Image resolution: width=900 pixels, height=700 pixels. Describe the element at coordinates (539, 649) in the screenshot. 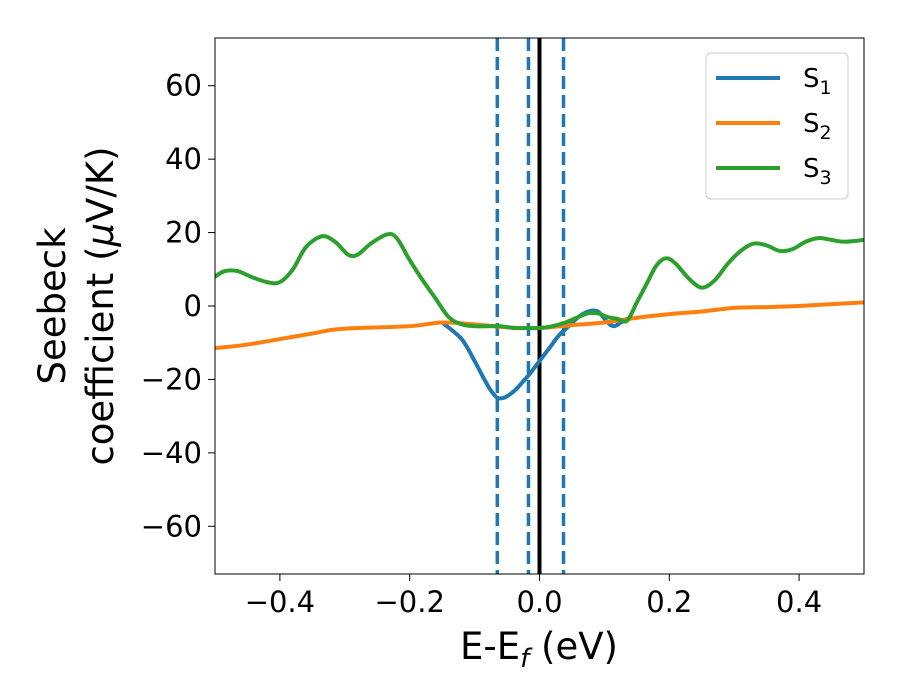

I see `x-axis-label: E-Ef (eV)` at that location.